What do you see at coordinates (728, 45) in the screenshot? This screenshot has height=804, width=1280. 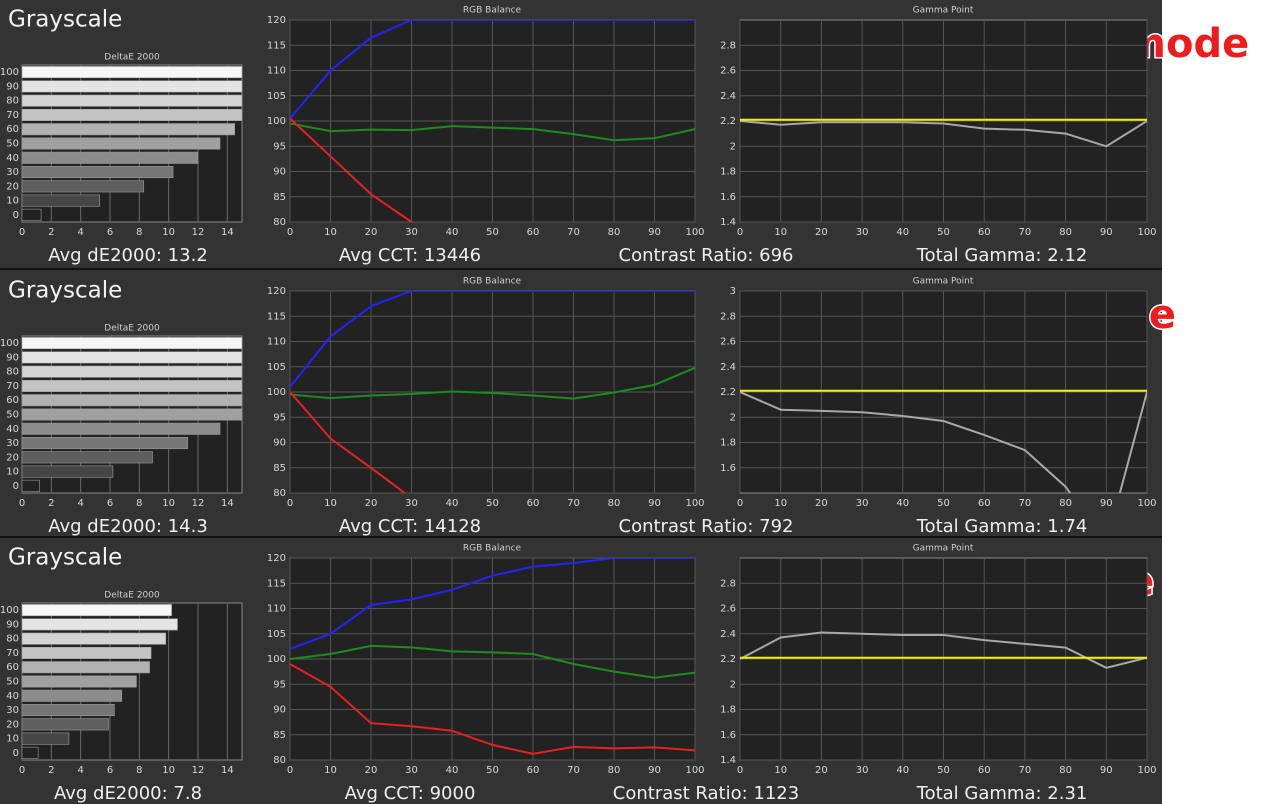 I see `y-tick-label: 2.8` at bounding box center [728, 45].